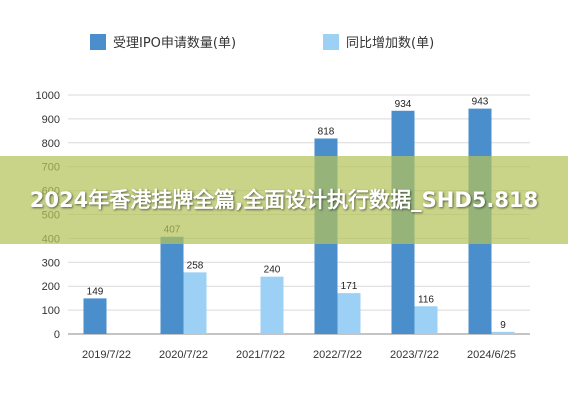 Image resolution: width=568 pixels, height=400 pixels. Describe the element at coordinates (426, 299) in the screenshot. I see `data-label-series-2: 116` at that location.